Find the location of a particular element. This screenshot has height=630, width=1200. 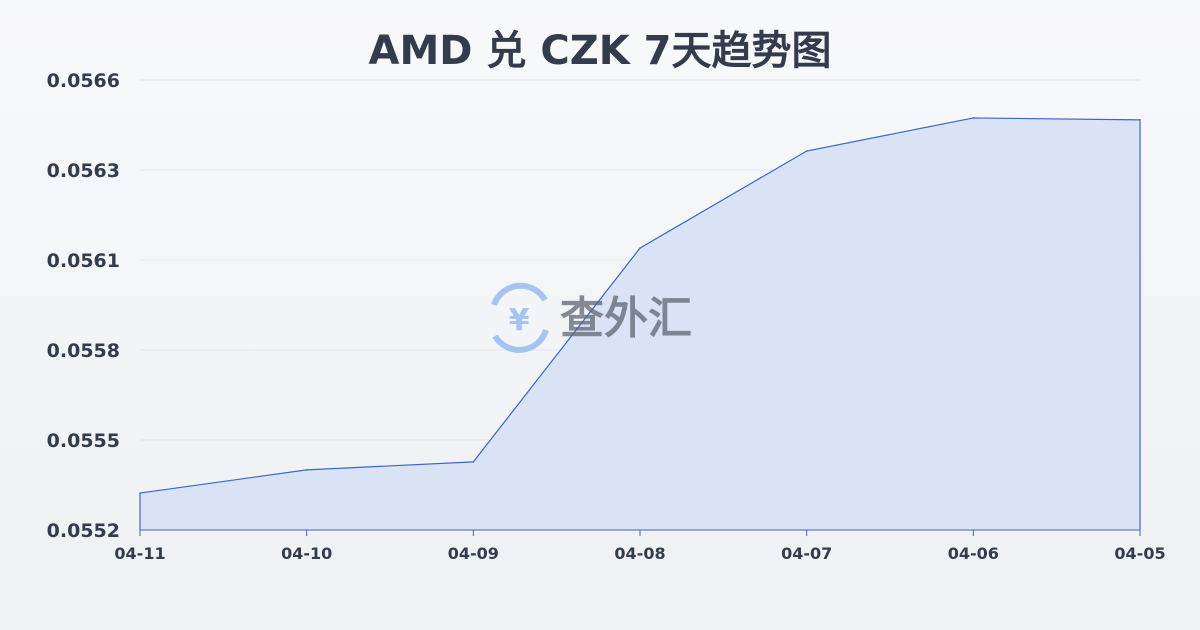

x-tick-label: 04-10 is located at coordinates (306, 553).